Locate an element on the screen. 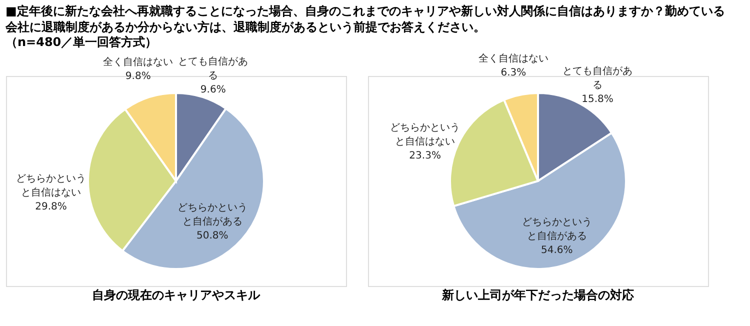  text: 新しい上司が年下だった場合の対応 is located at coordinates (537, 295).